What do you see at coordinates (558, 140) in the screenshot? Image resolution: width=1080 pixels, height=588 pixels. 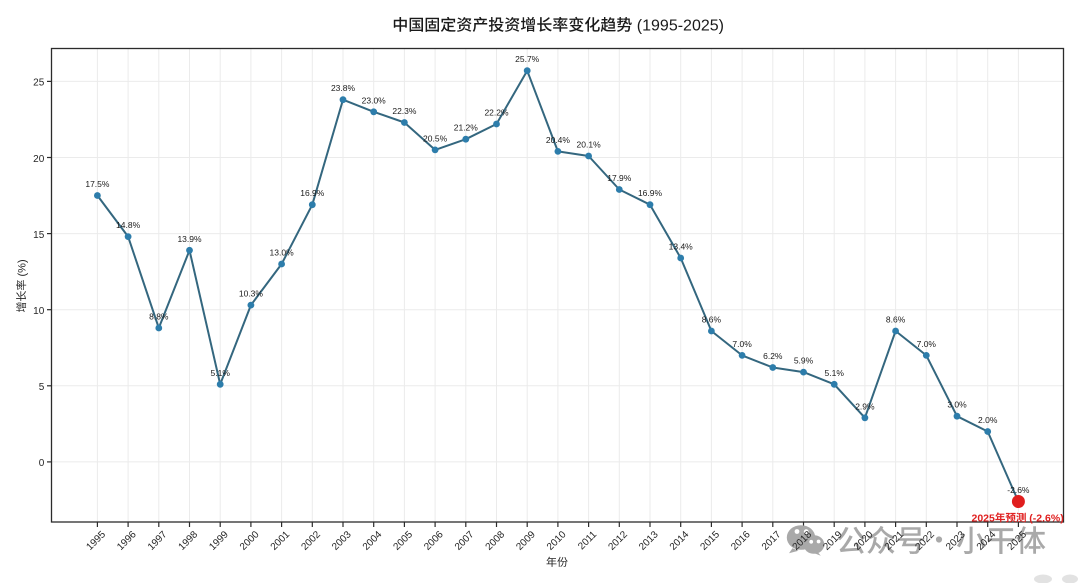 I see `svg-text: 20.4%` at bounding box center [558, 140].